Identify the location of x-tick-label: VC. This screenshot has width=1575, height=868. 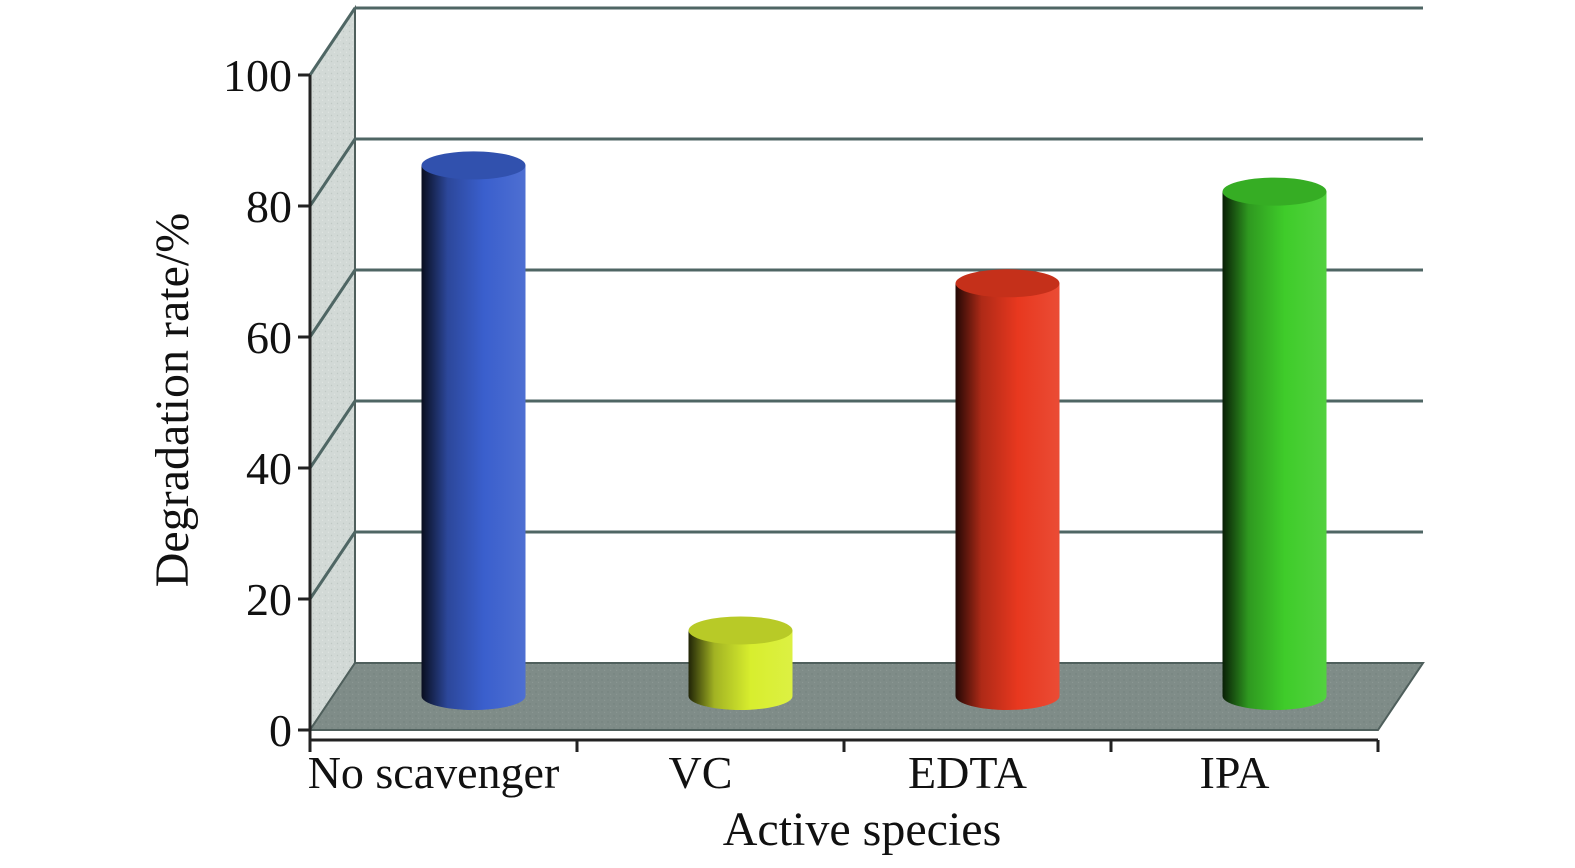
(701, 772).